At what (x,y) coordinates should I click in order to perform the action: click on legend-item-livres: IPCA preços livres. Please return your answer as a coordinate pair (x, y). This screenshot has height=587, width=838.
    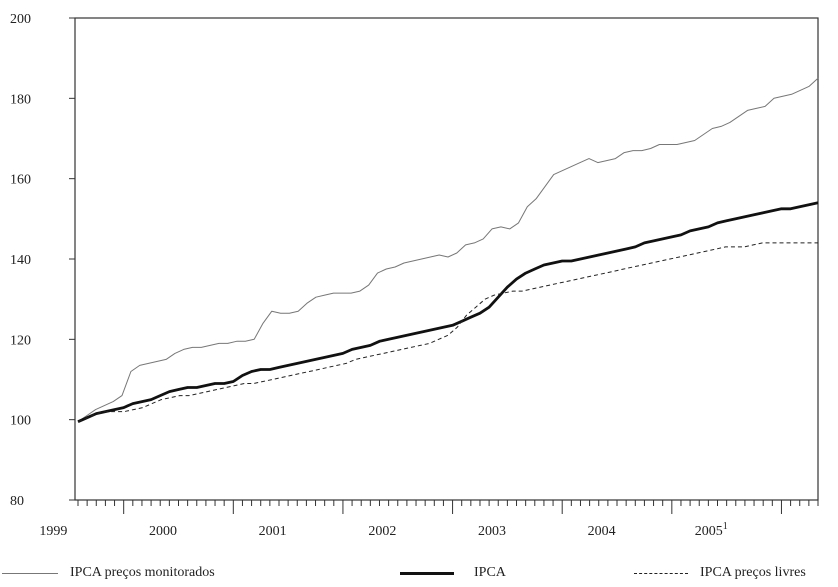
    Looking at the image, I should click on (720, 573).